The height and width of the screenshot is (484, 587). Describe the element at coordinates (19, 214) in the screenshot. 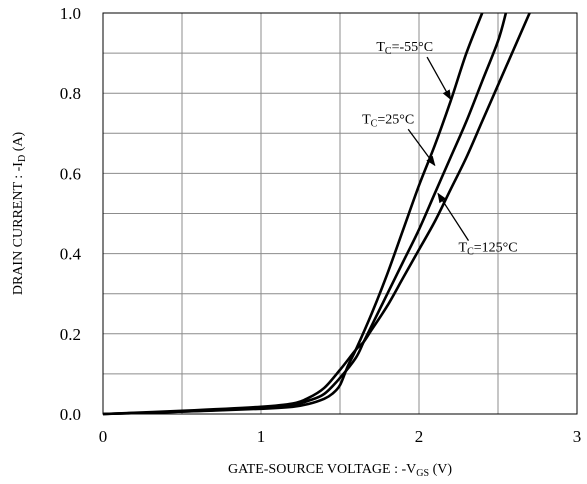

I see `y-axis-label: DRAIN CURRENT : -ID (A)` at that location.